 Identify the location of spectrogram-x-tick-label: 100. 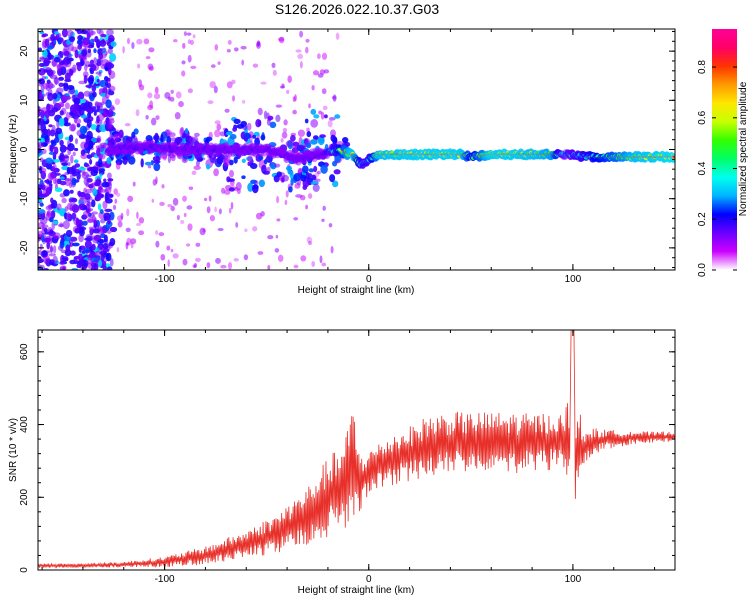
(573, 279).